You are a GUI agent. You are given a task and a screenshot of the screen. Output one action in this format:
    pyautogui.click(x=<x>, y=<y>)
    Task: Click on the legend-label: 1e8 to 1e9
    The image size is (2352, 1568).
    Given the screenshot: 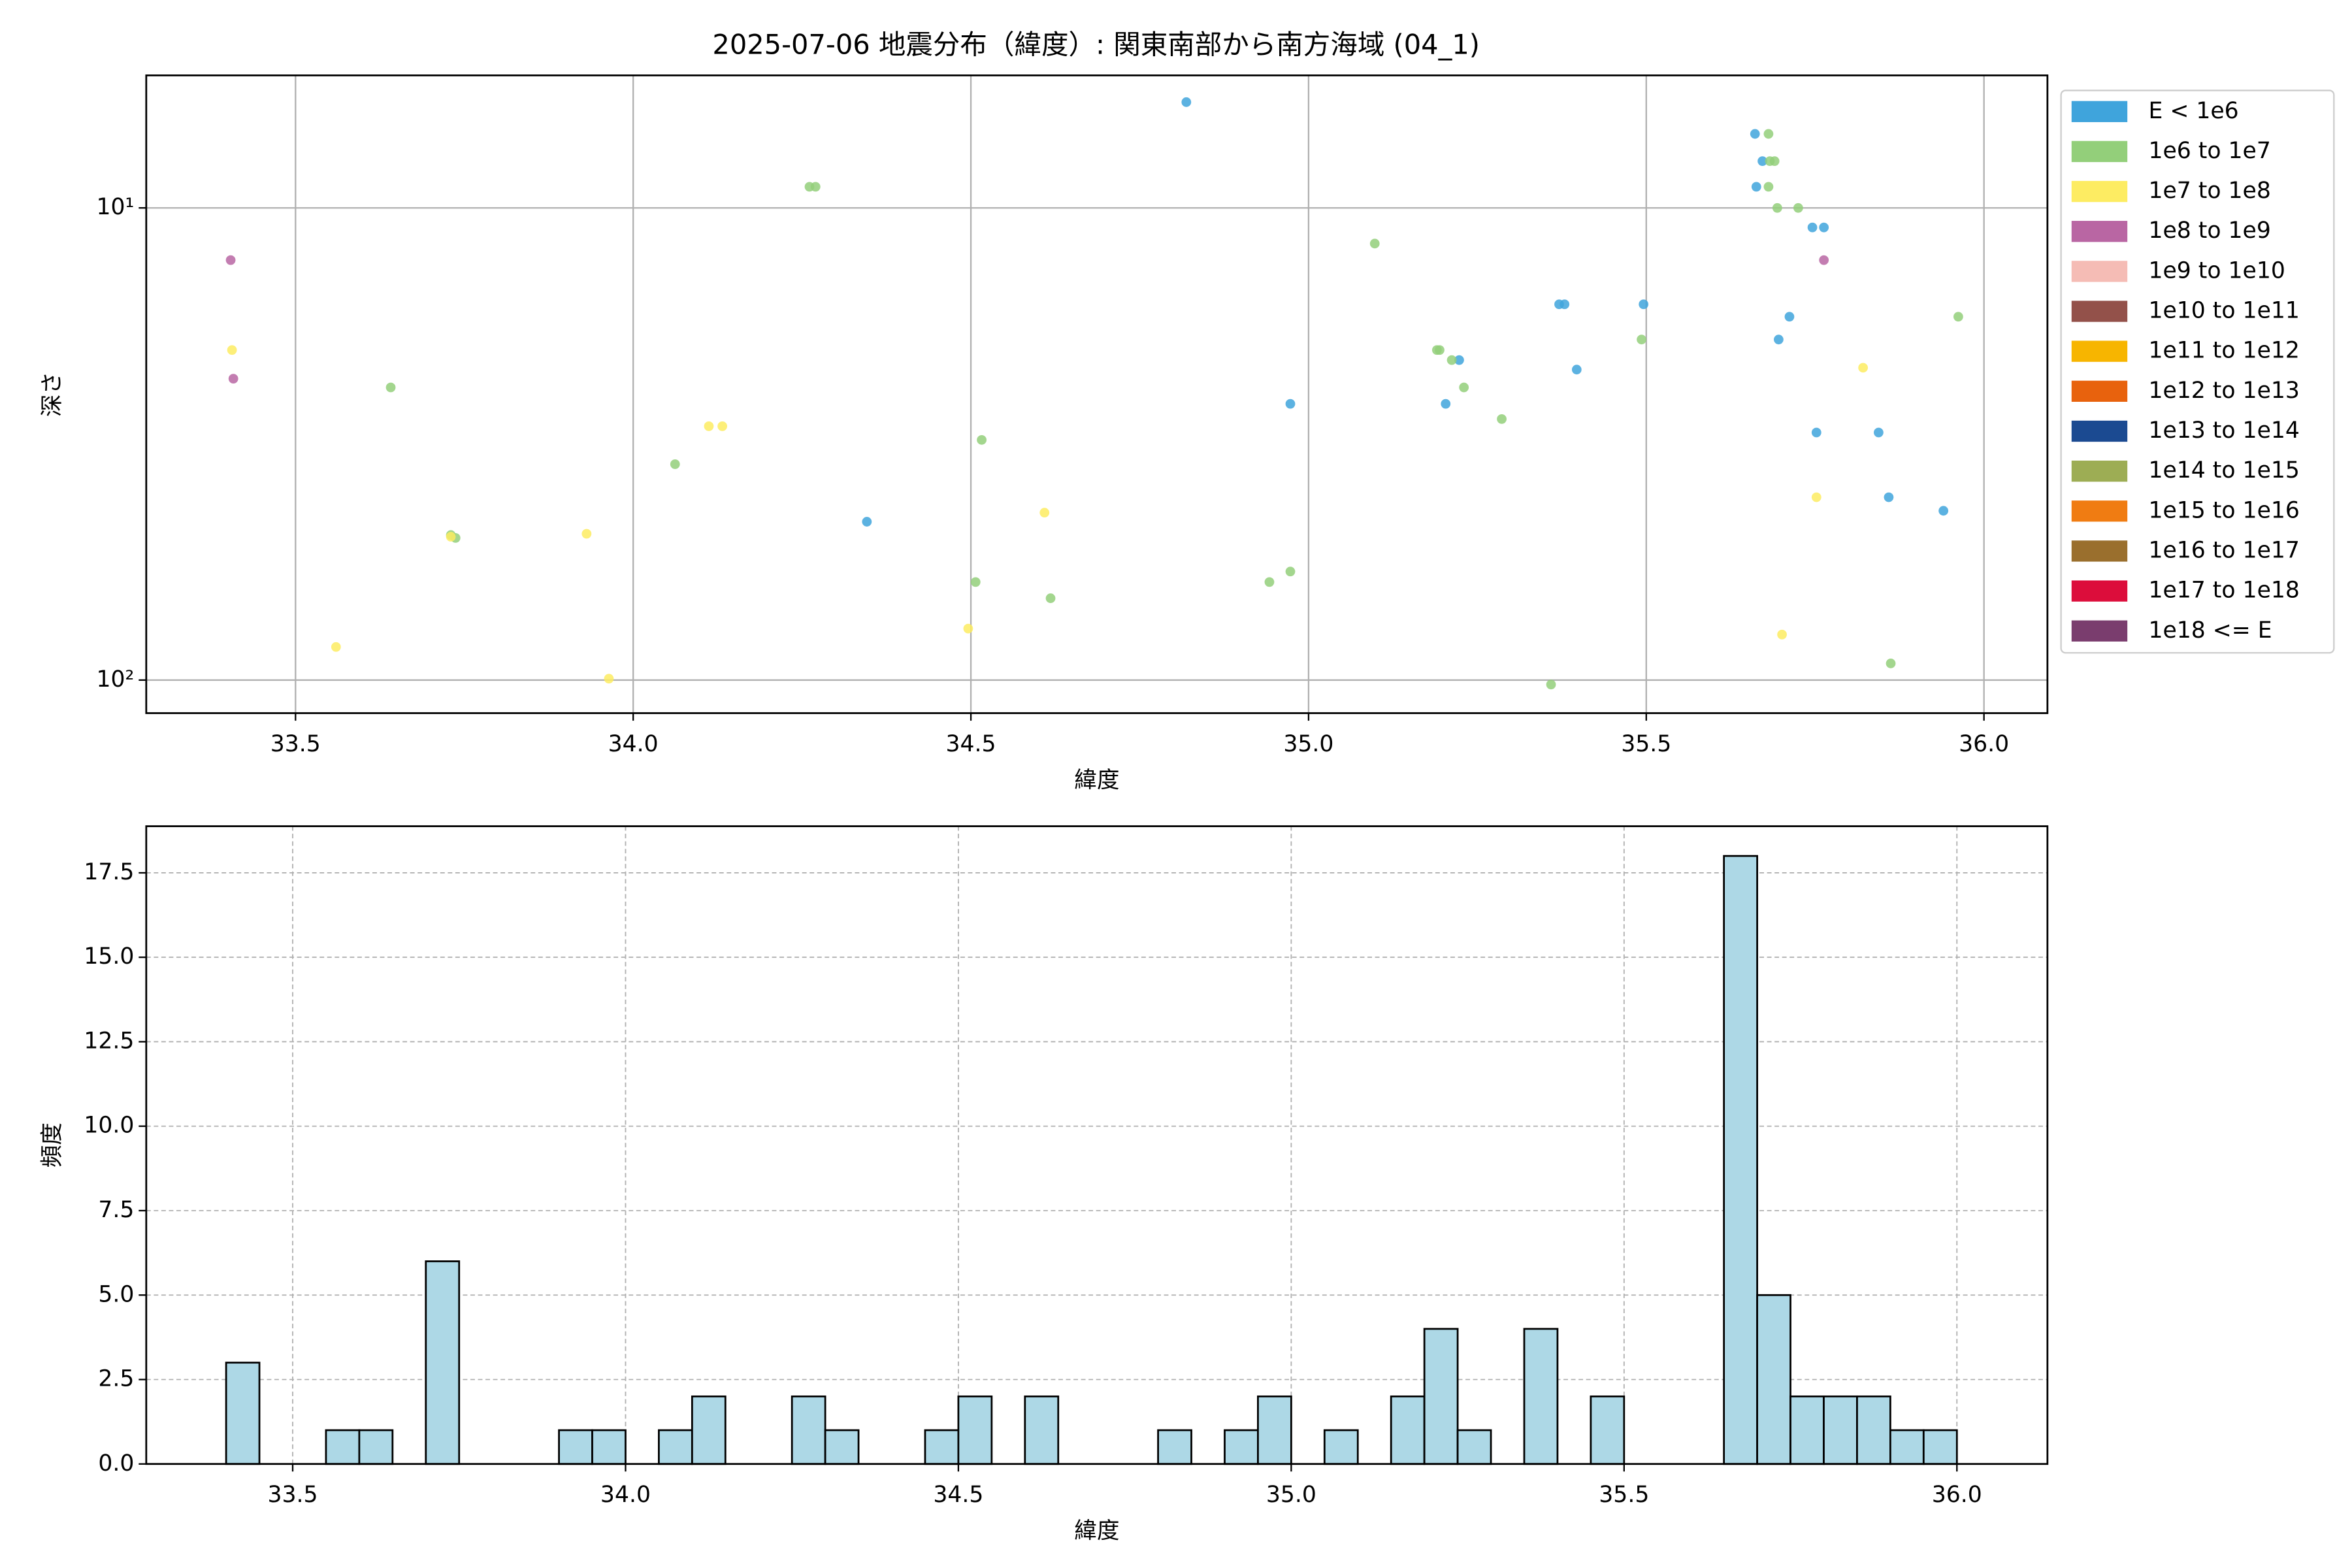 What is the action you would take?
    pyautogui.click(x=2209, y=231)
    